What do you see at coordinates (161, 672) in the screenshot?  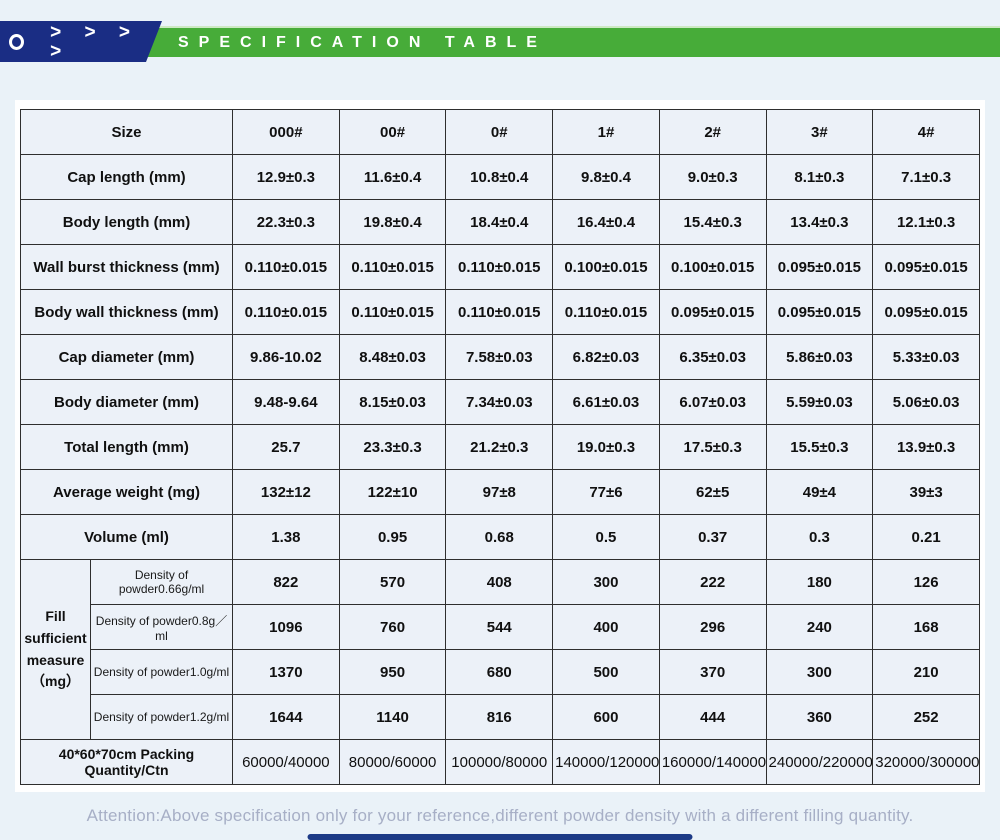 I see `density-label: Density of powder1.0g/ml` at bounding box center [161, 672].